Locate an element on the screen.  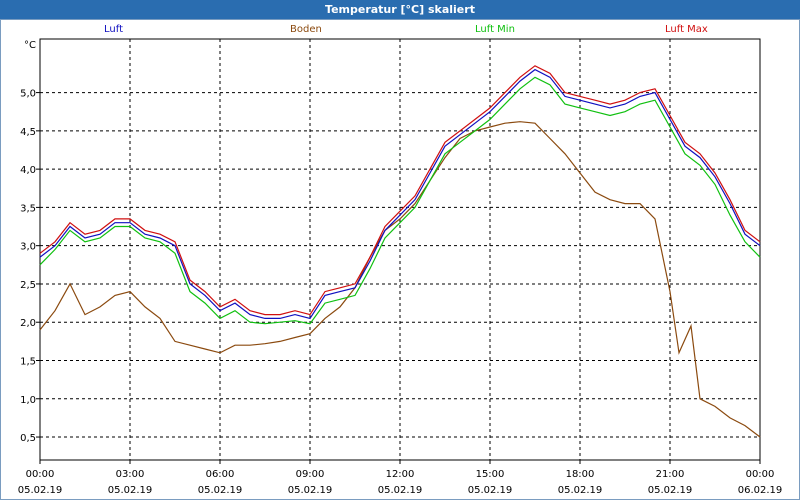
x-tick-date: 06.02.19 is located at coordinates (760, 490).